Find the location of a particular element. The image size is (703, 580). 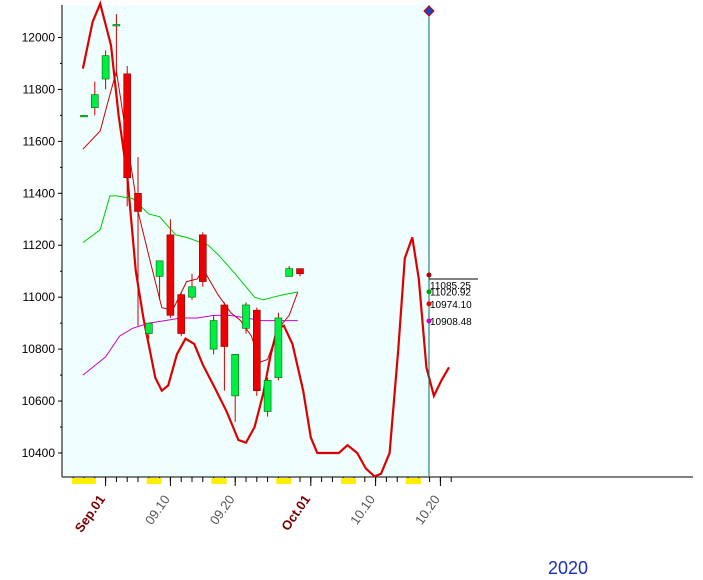

y-tick-label: 11800 is located at coordinates (39, 89).